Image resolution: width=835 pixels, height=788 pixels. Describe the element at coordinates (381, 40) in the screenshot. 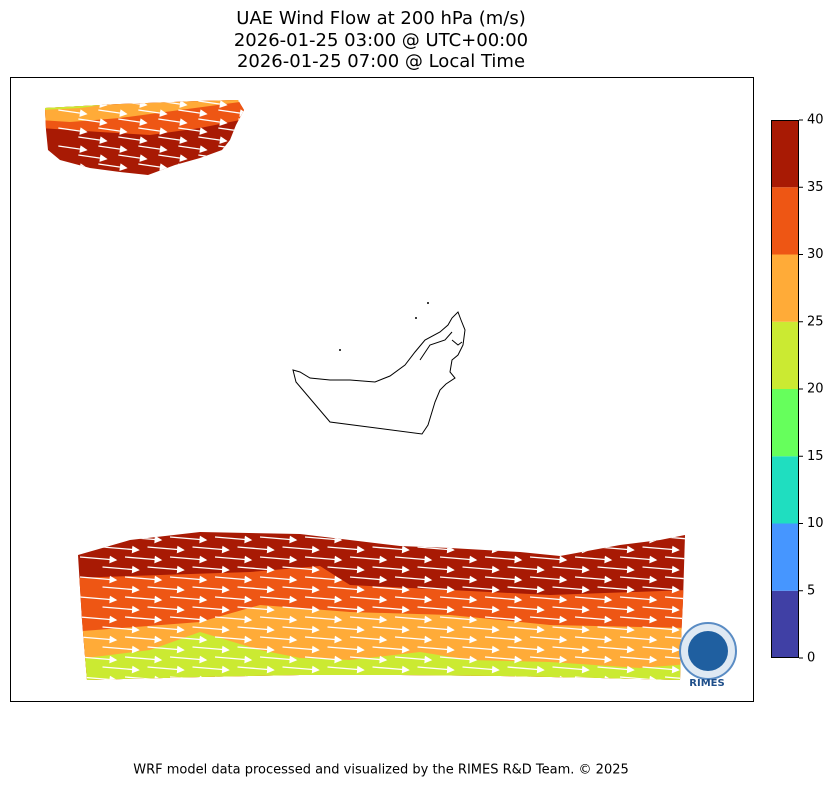

I see `title-line: 2026-01-25 03:00 @ UTC+00:00` at that location.